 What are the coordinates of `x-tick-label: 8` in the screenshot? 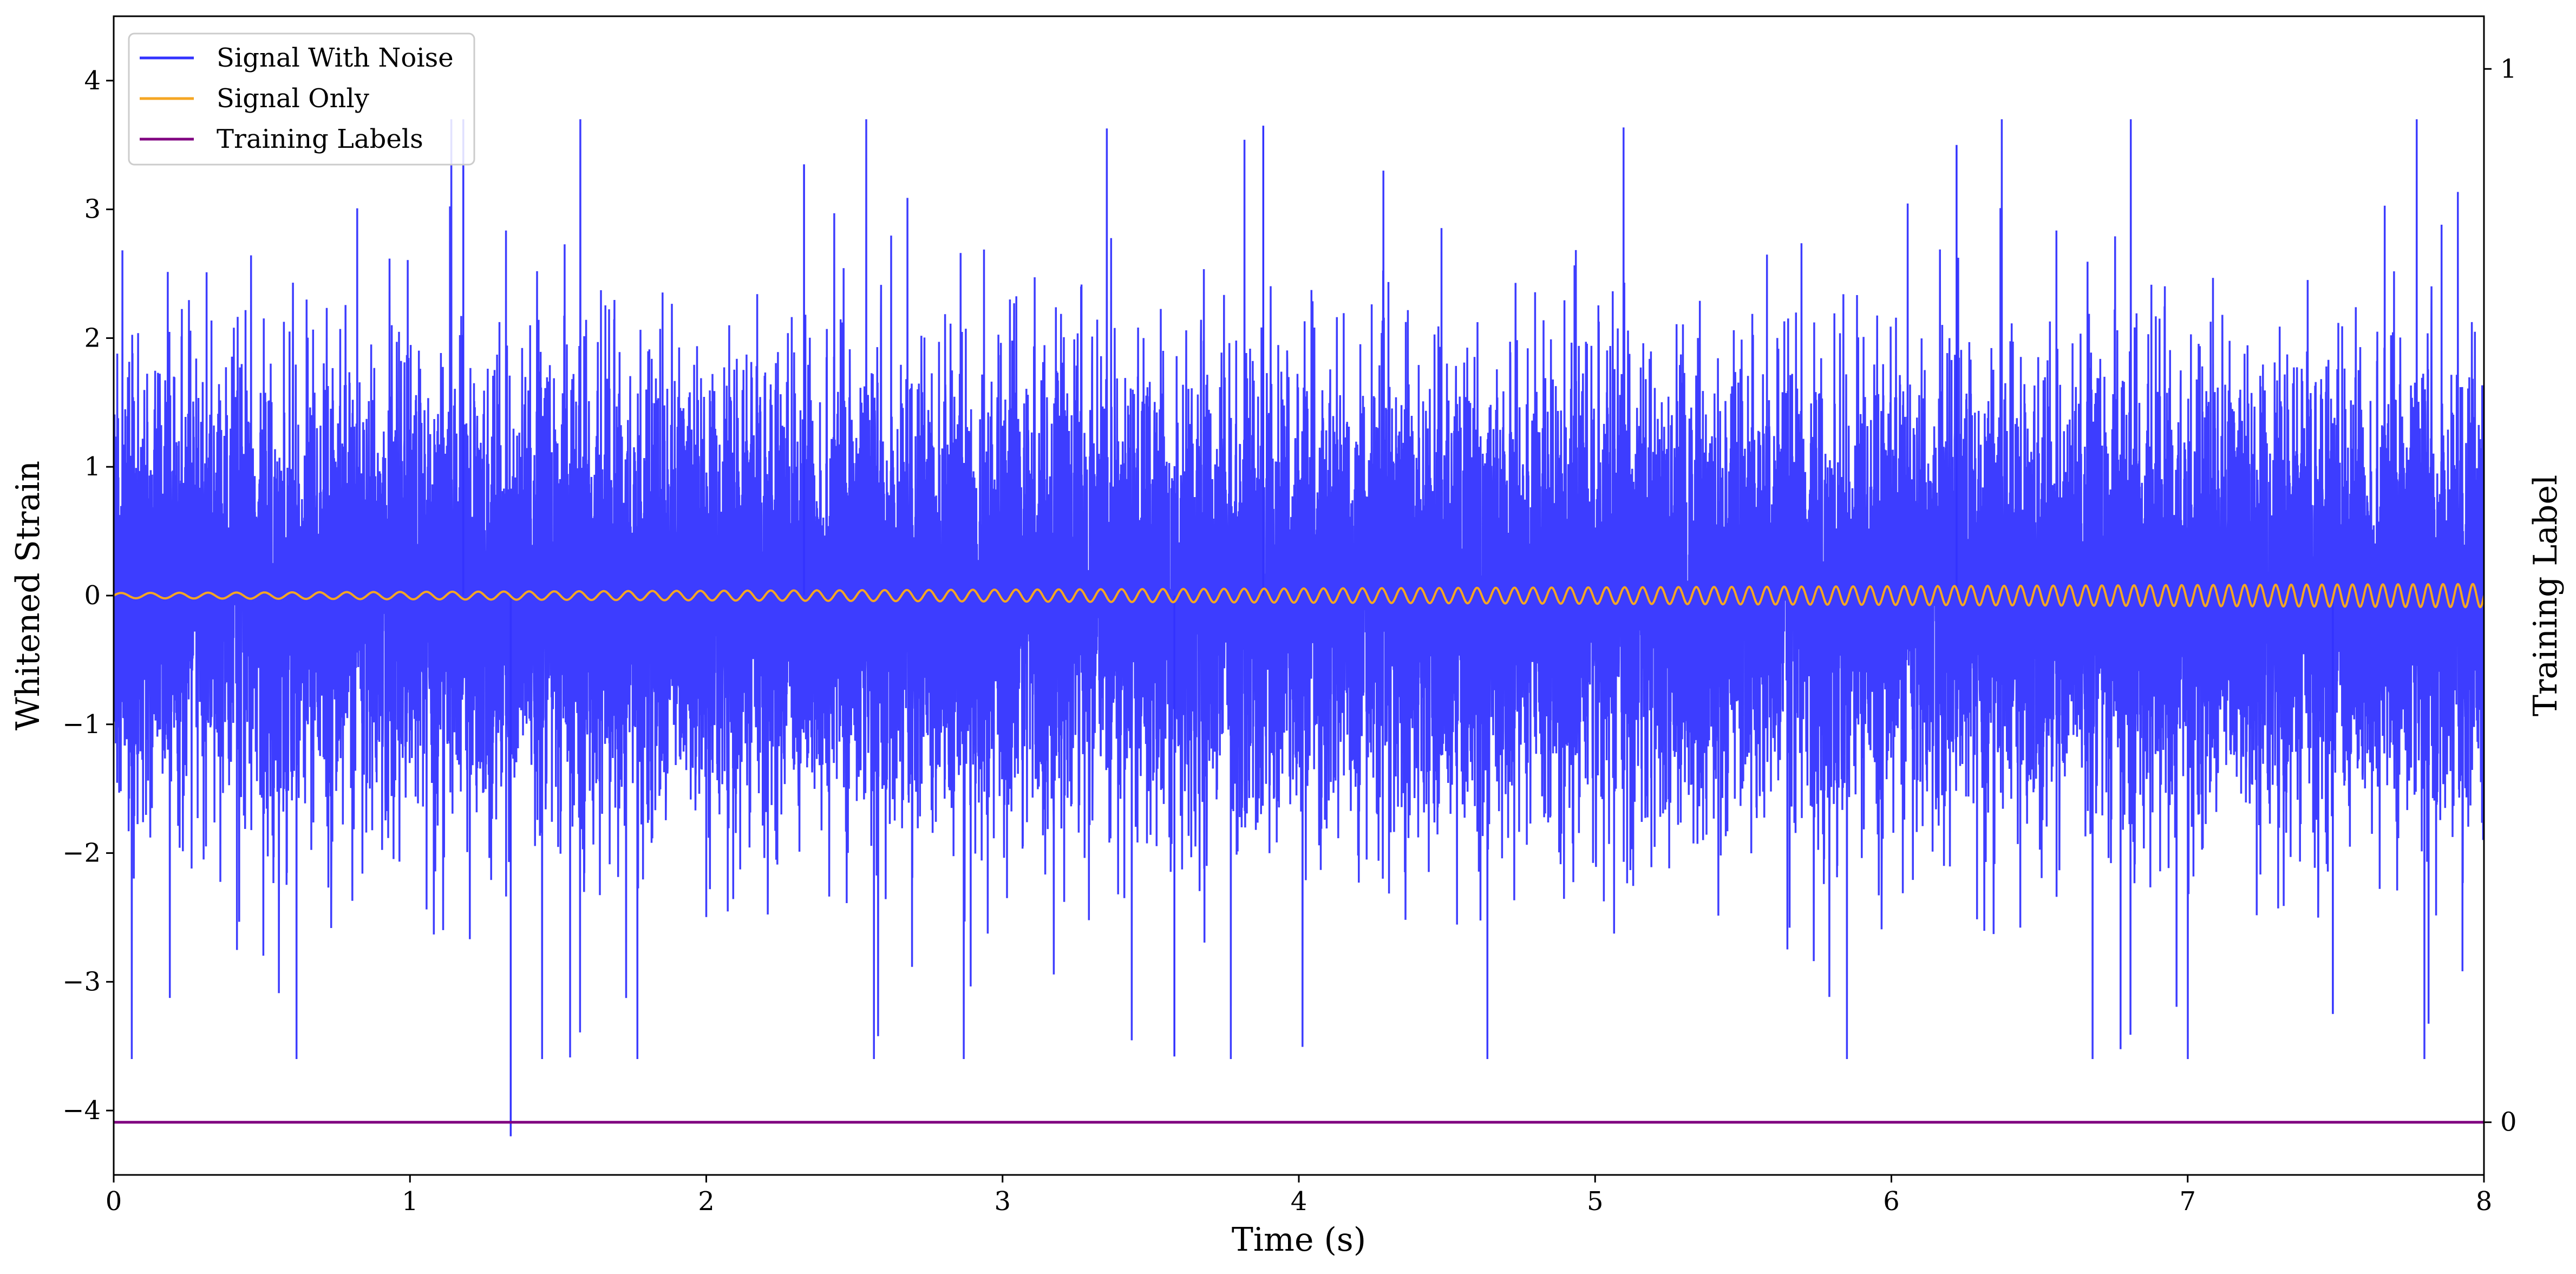 It's located at (2484, 1201).